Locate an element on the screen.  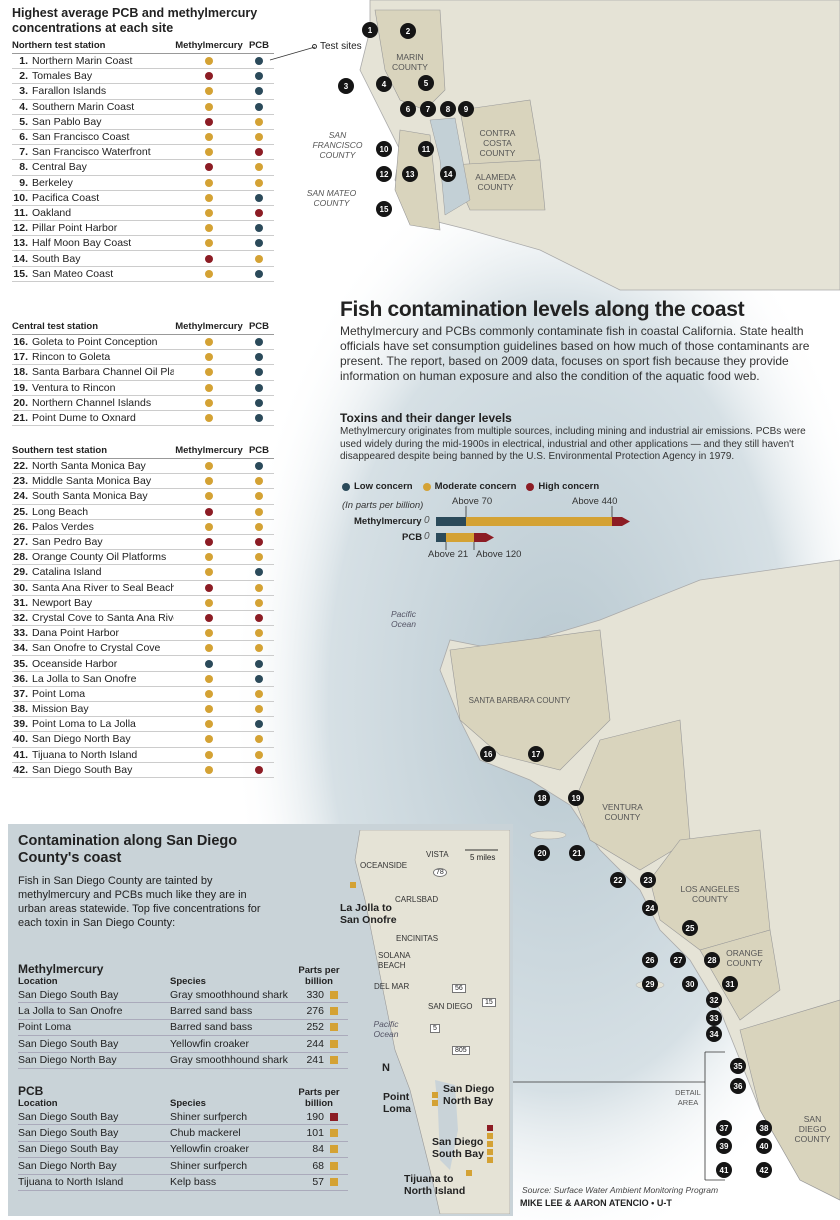
station-row: 36. La Jolla to San Onofre is located at coordinates (143, 679).